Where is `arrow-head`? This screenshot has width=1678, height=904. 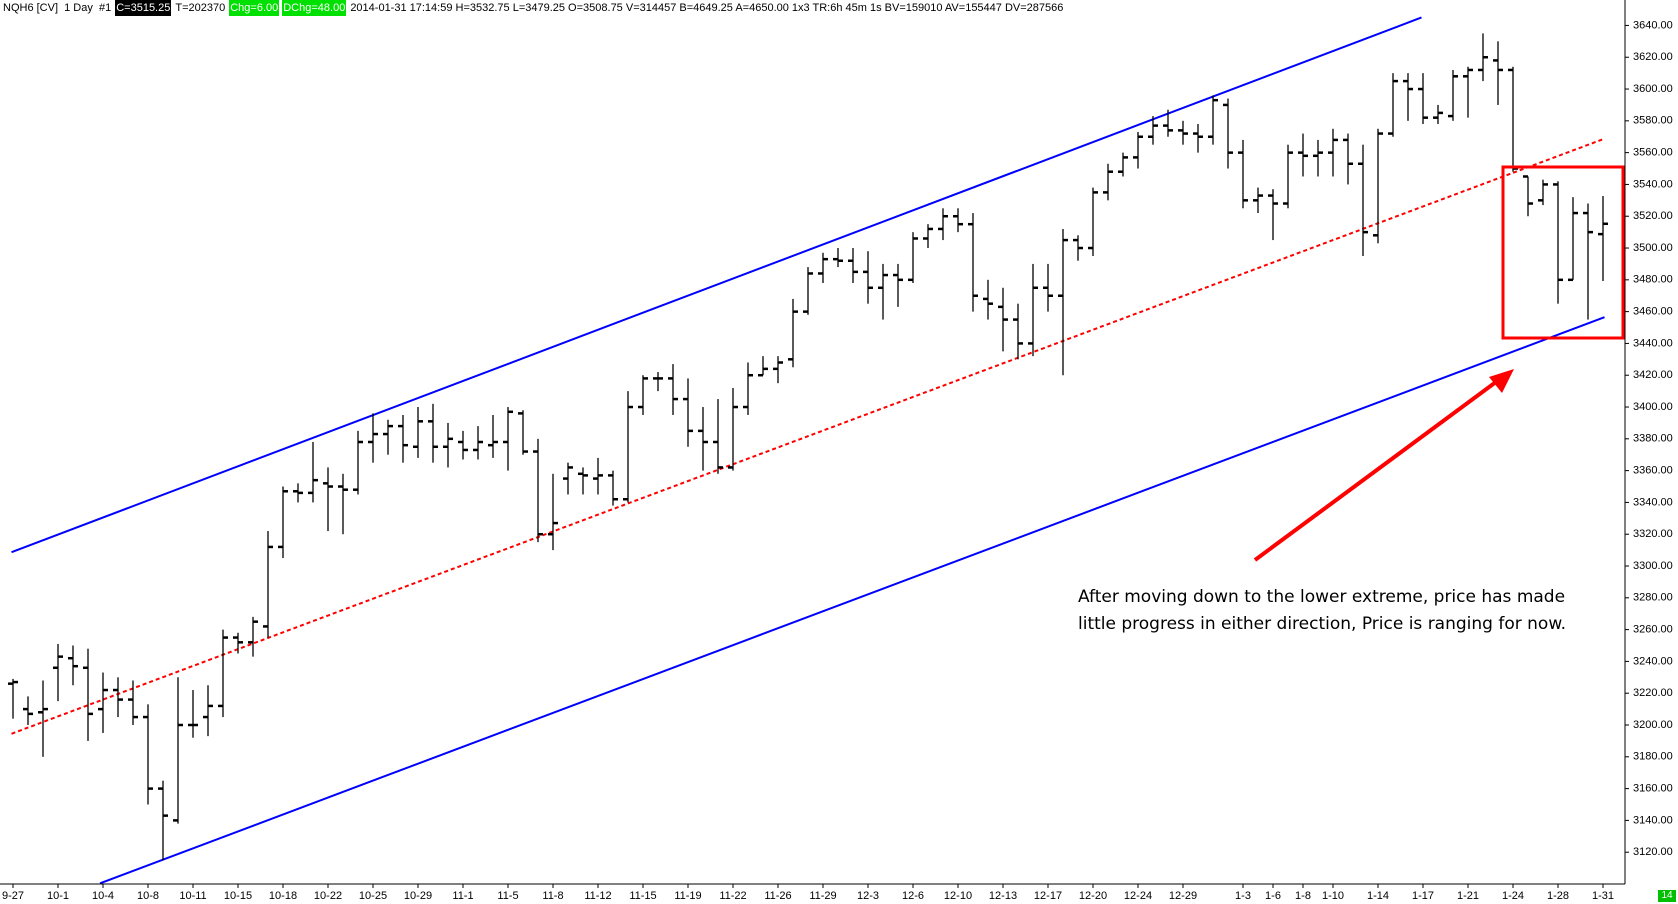 arrow-head is located at coordinates (1501, 381).